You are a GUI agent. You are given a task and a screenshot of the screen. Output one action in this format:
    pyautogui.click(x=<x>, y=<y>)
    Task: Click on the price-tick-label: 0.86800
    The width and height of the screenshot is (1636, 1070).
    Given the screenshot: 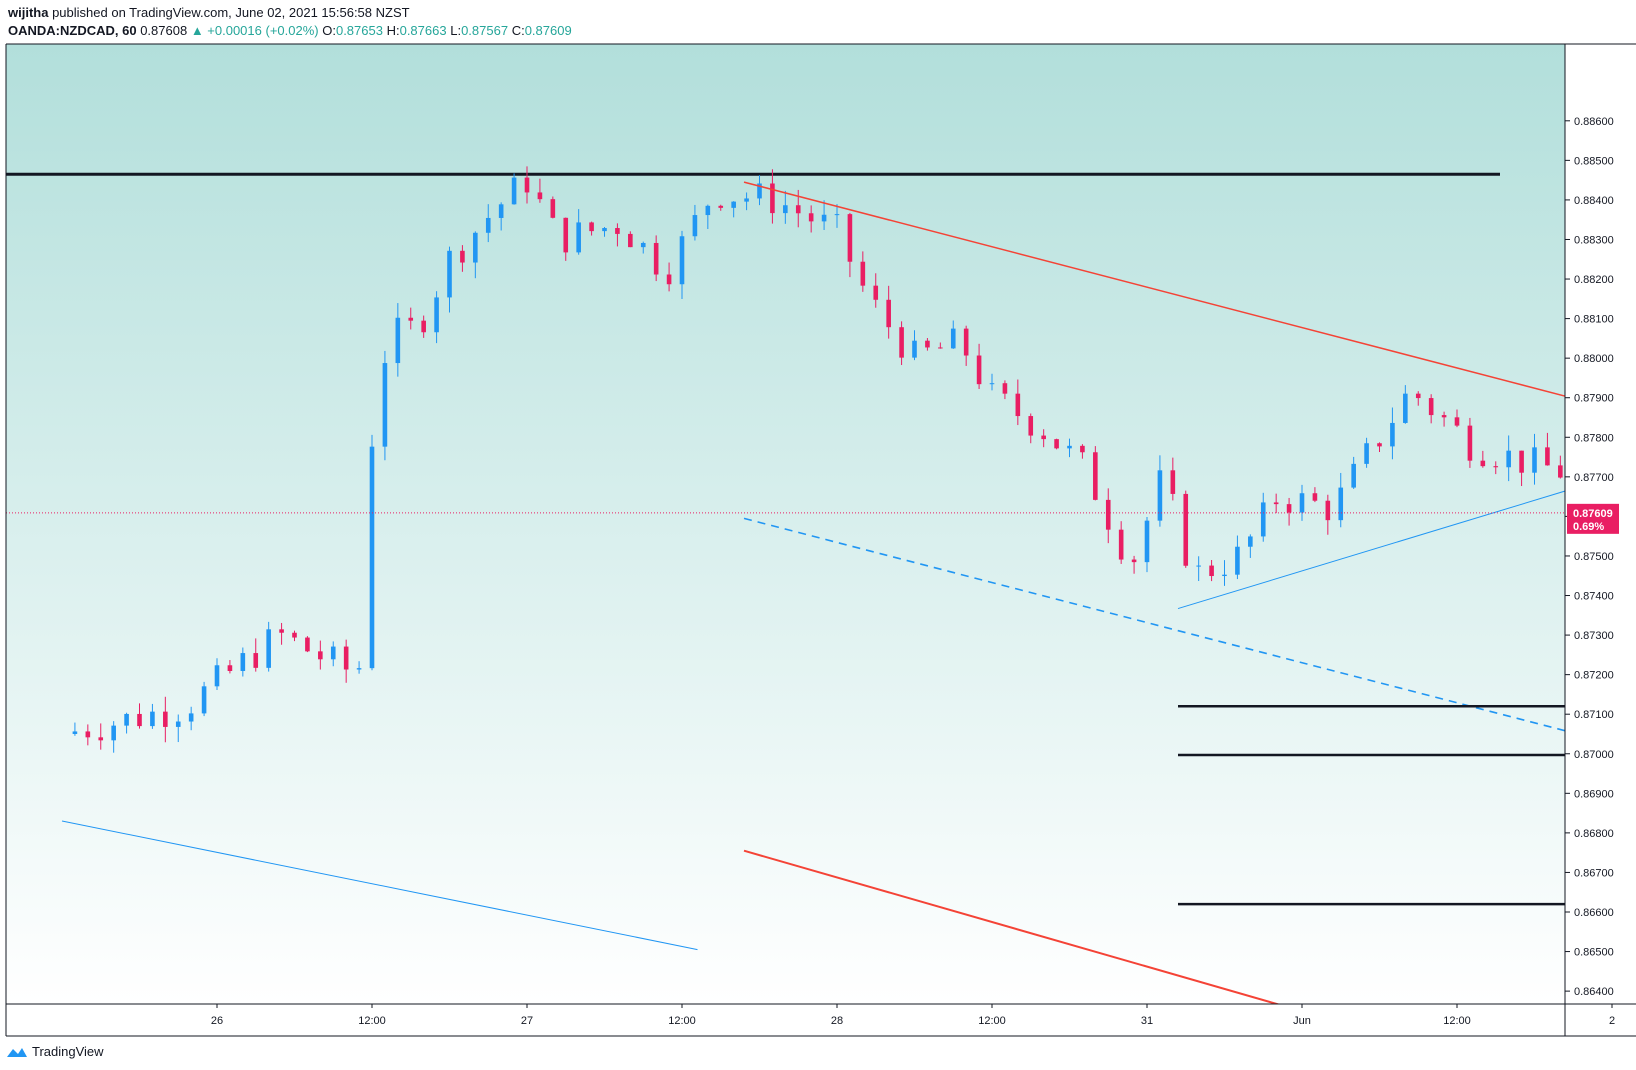 What is the action you would take?
    pyautogui.click(x=1594, y=834)
    